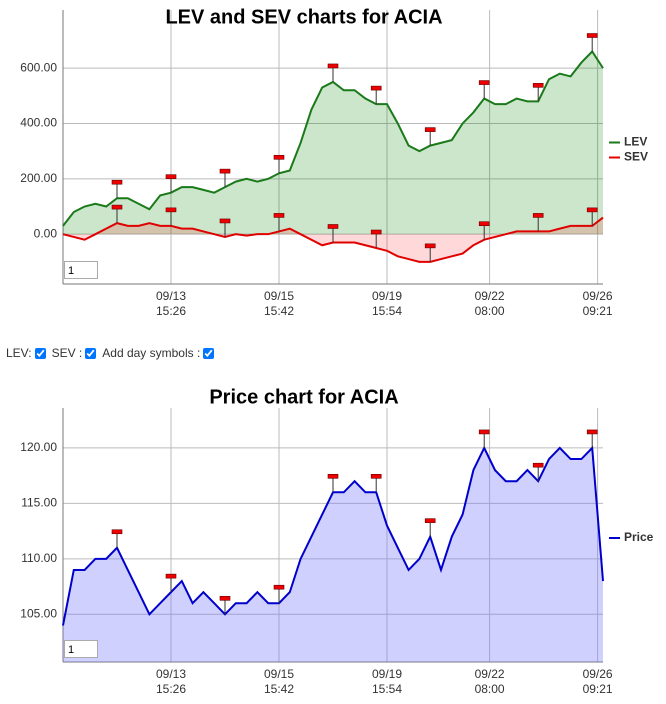  What do you see at coordinates (303, 397) in the screenshot?
I see `chart-title: Price chart for ACIA` at bounding box center [303, 397].